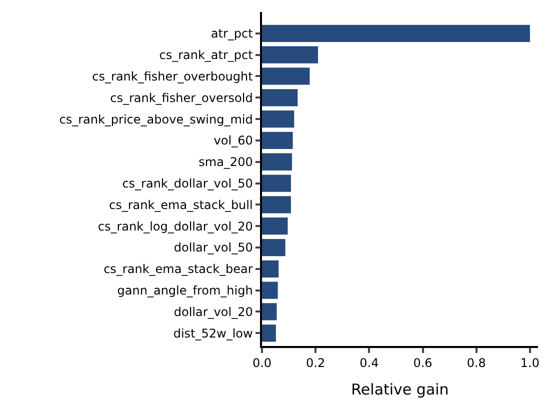  Describe the element at coordinates (213, 311) in the screenshot. I see `y-tick-label: dollar_vol_20` at that location.